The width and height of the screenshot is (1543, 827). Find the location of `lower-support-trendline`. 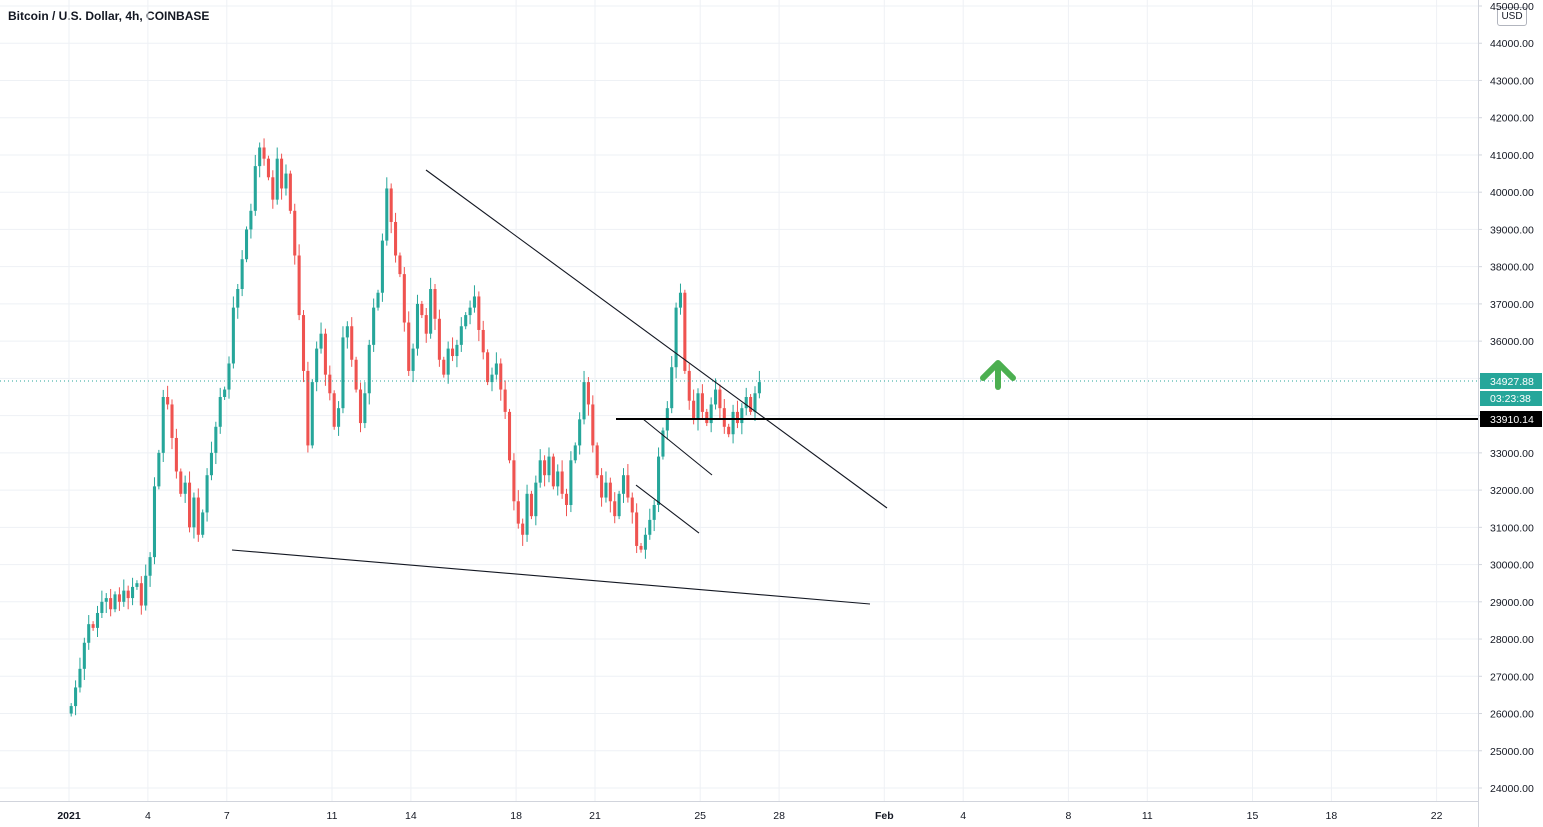

lower-support-trendline is located at coordinates (551, 577).